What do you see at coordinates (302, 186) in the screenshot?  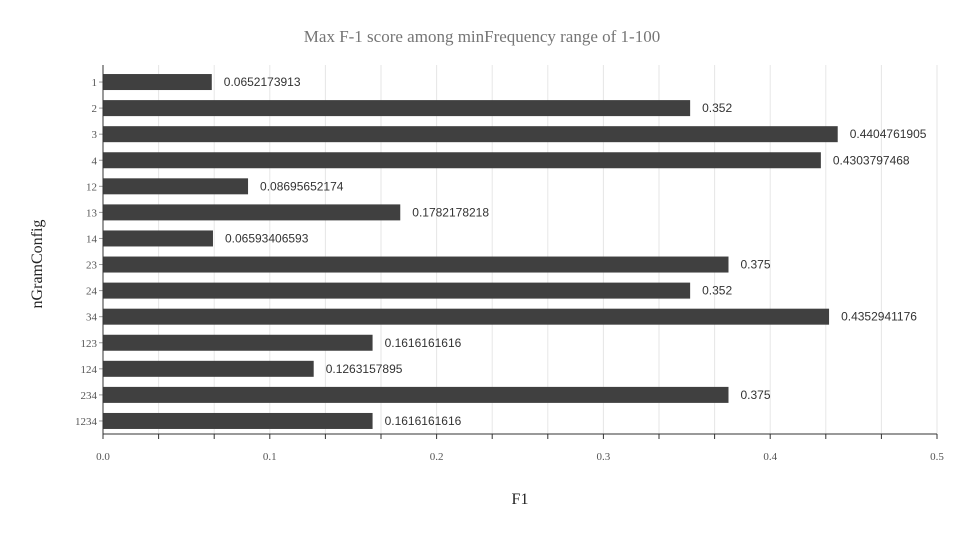 I see `value-label-12: 0.08695652174` at bounding box center [302, 186].